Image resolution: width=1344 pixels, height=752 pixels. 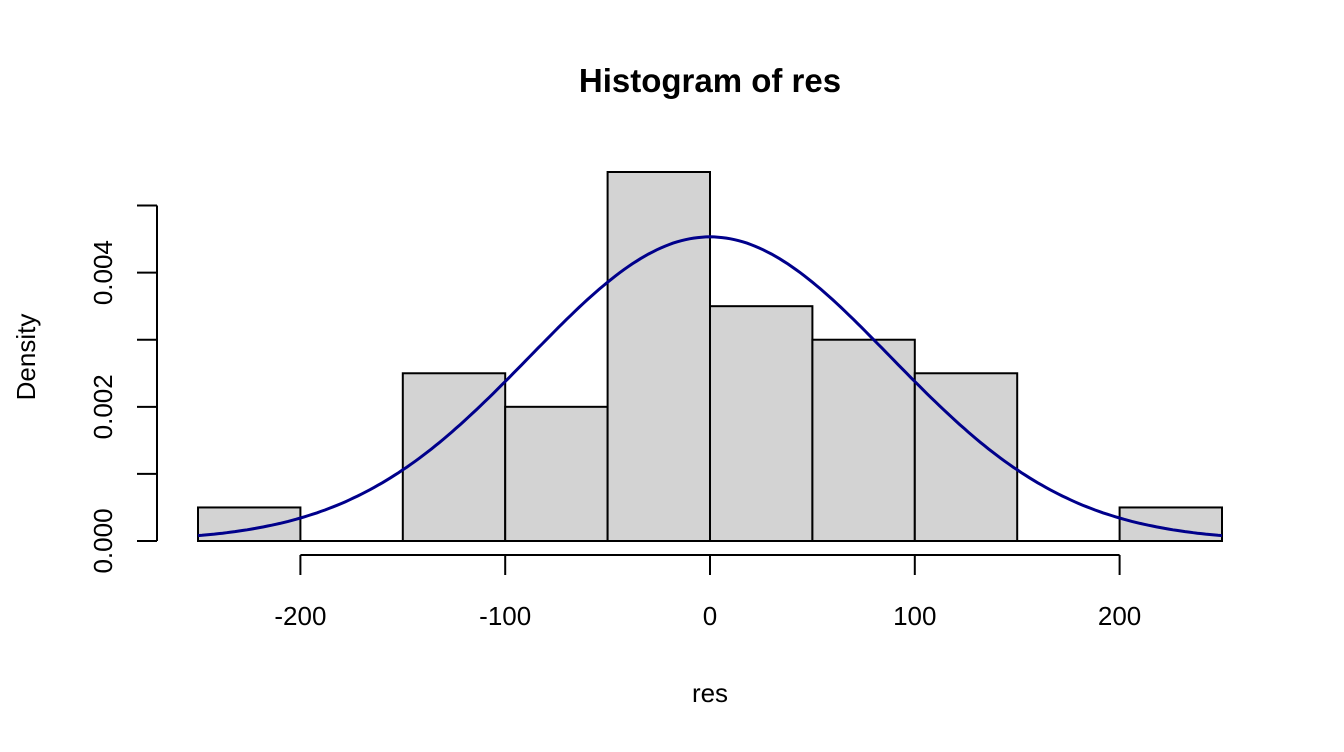 What do you see at coordinates (26, 357) in the screenshot?
I see `y-axis-label: Density` at bounding box center [26, 357].